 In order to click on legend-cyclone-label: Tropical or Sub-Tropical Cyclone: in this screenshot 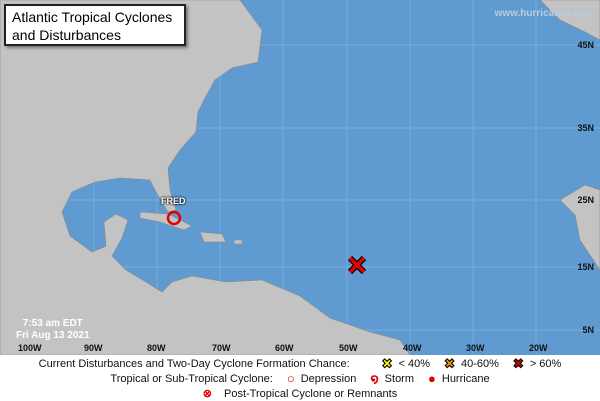, I will do `click(191, 378)`.